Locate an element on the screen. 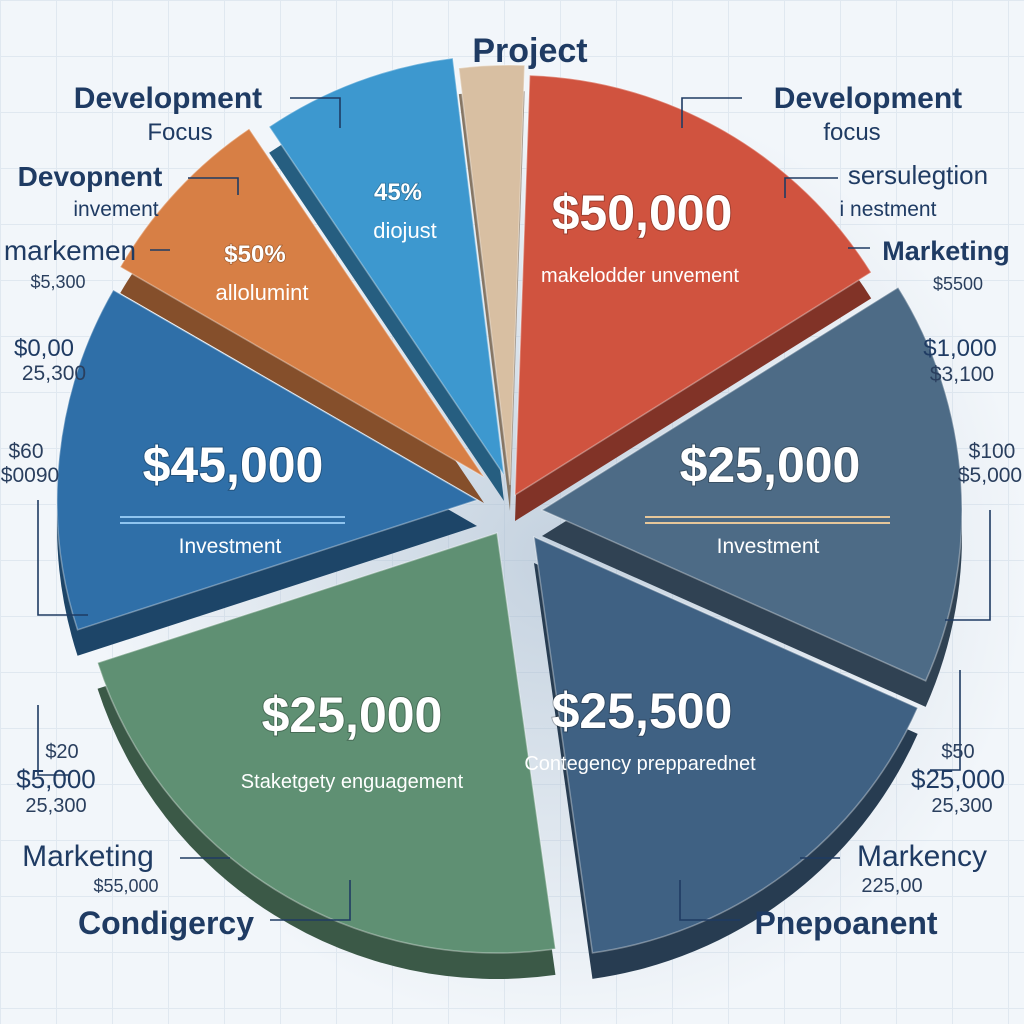 This screenshot has height=1024, width=1024. label-underlines is located at coordinates (505, 520).